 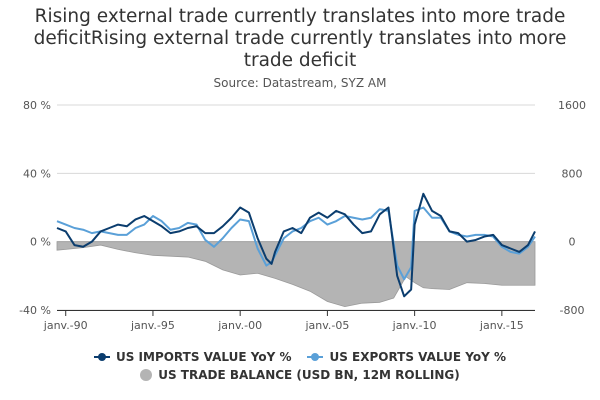 I want to click on y-left-tick-label-0: -40 %, so click(x=35, y=310).